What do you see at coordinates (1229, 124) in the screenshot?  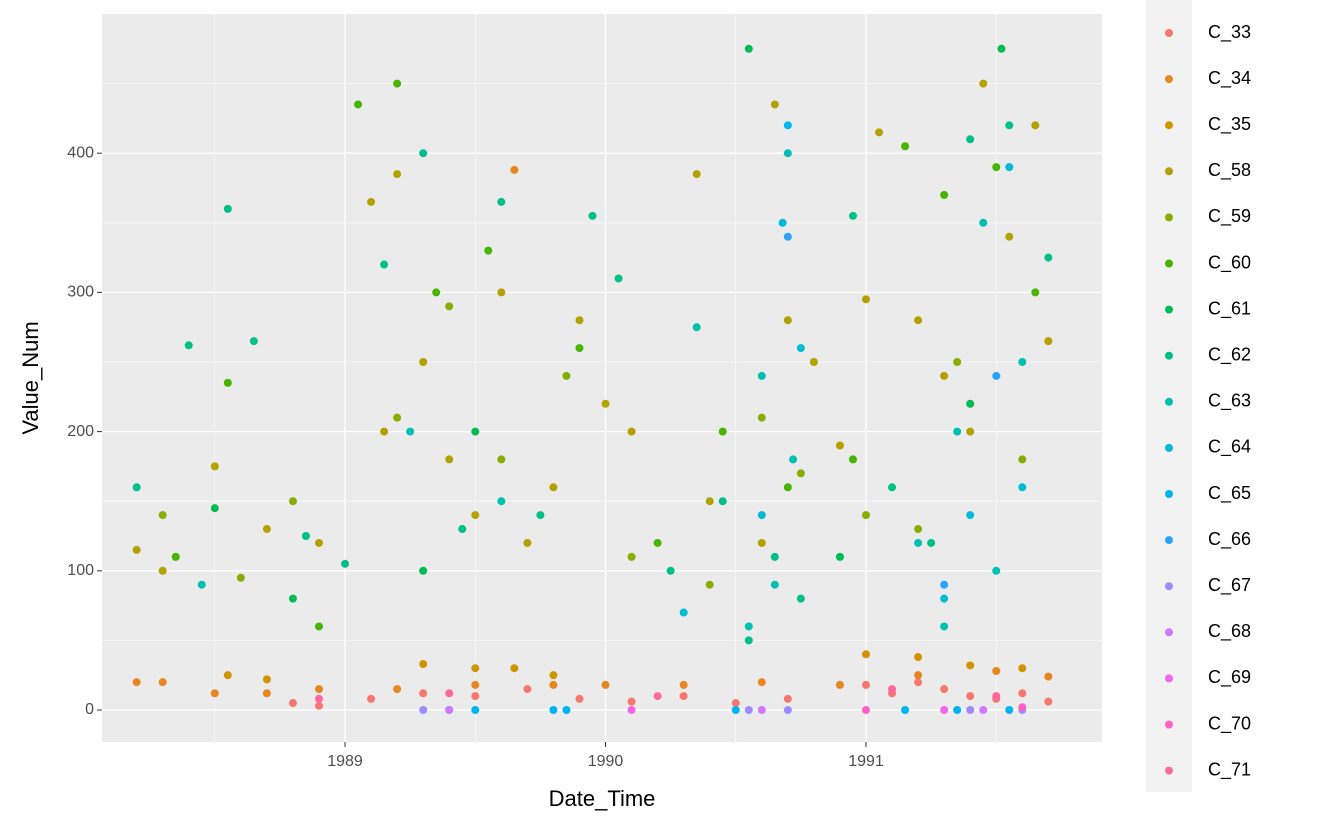 I see `legend-label: C_35` at bounding box center [1229, 124].